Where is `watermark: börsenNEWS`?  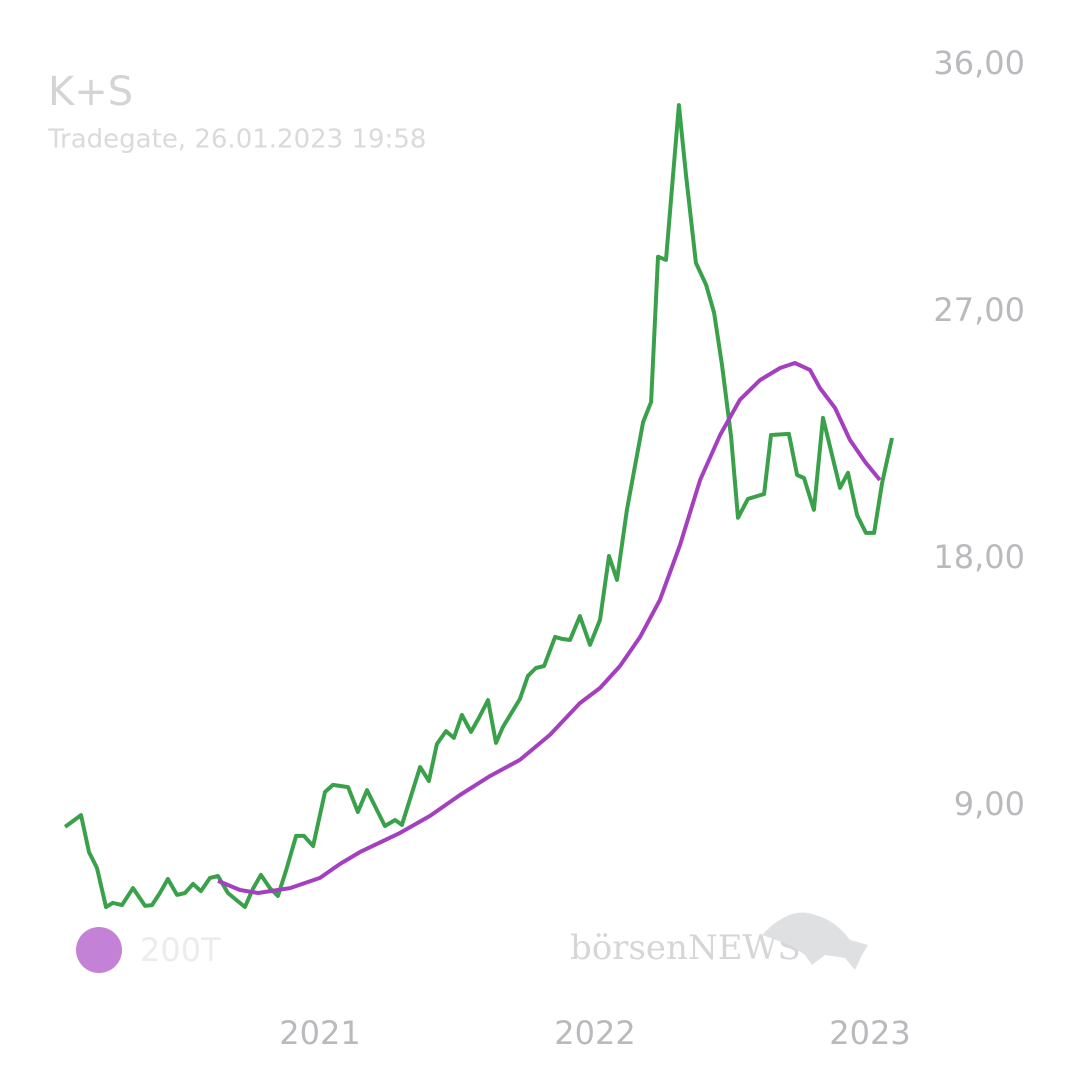
watermark: börsenNEWS is located at coordinates (685, 948).